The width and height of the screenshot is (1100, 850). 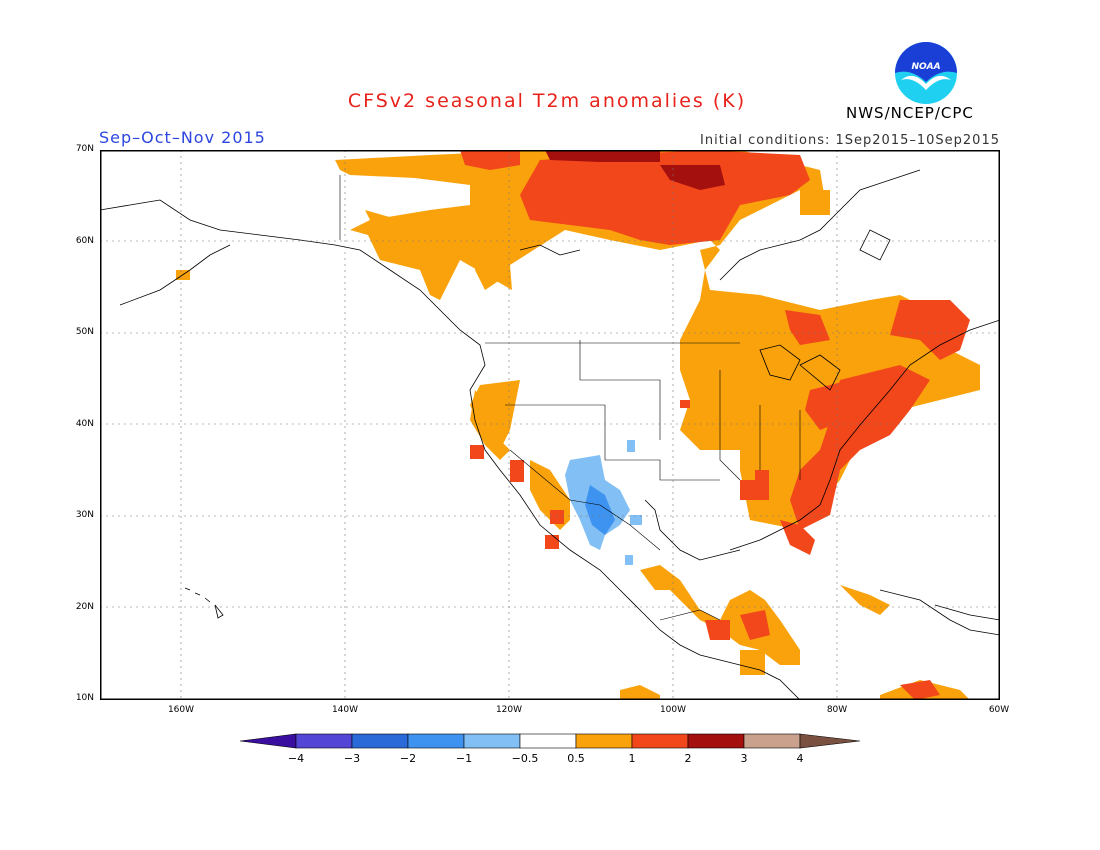 What do you see at coordinates (632, 758) in the screenshot?
I see `colorbar-label: 1` at bounding box center [632, 758].